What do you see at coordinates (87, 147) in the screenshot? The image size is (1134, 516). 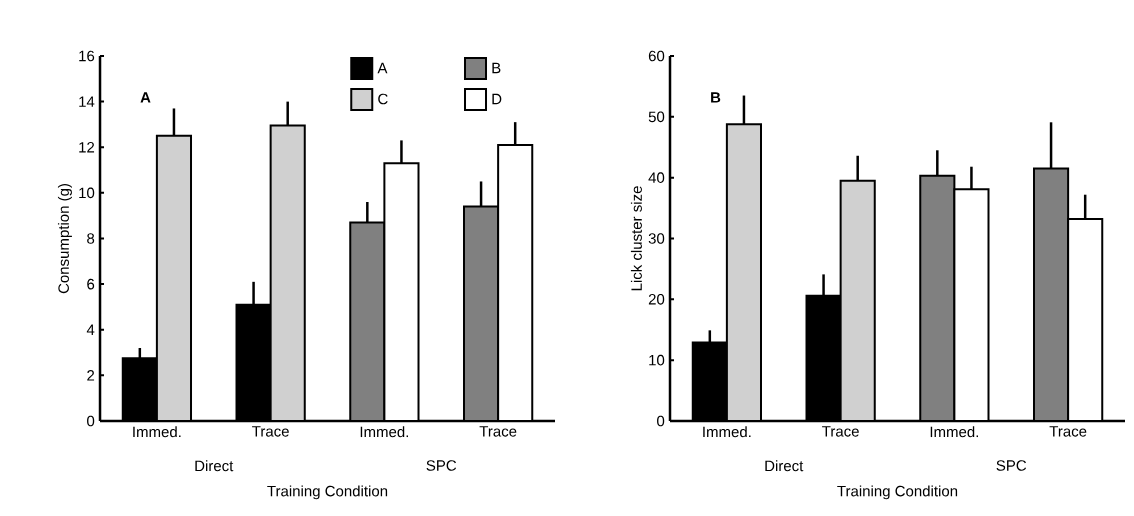 I see `y-tick-label: 12` at bounding box center [87, 147].